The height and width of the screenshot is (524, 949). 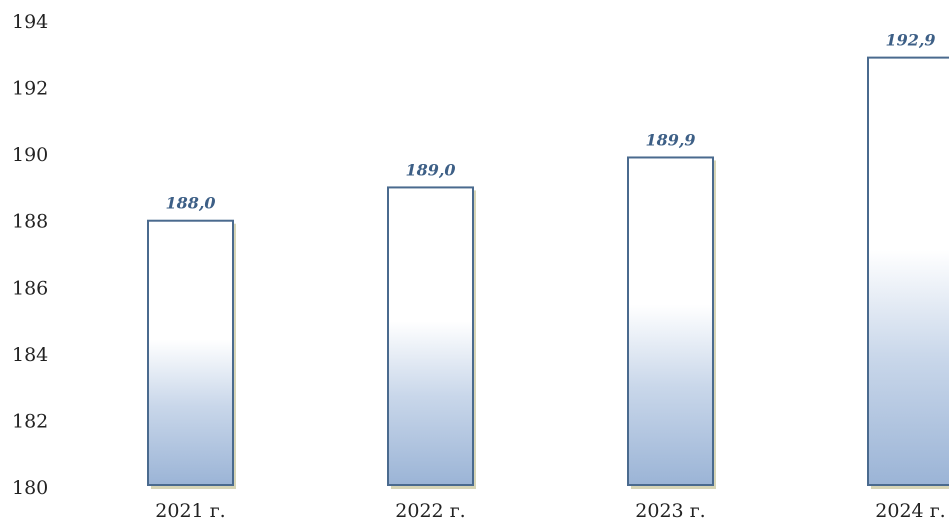 I want to click on bar-value-label: 189,0, so click(x=430, y=169).